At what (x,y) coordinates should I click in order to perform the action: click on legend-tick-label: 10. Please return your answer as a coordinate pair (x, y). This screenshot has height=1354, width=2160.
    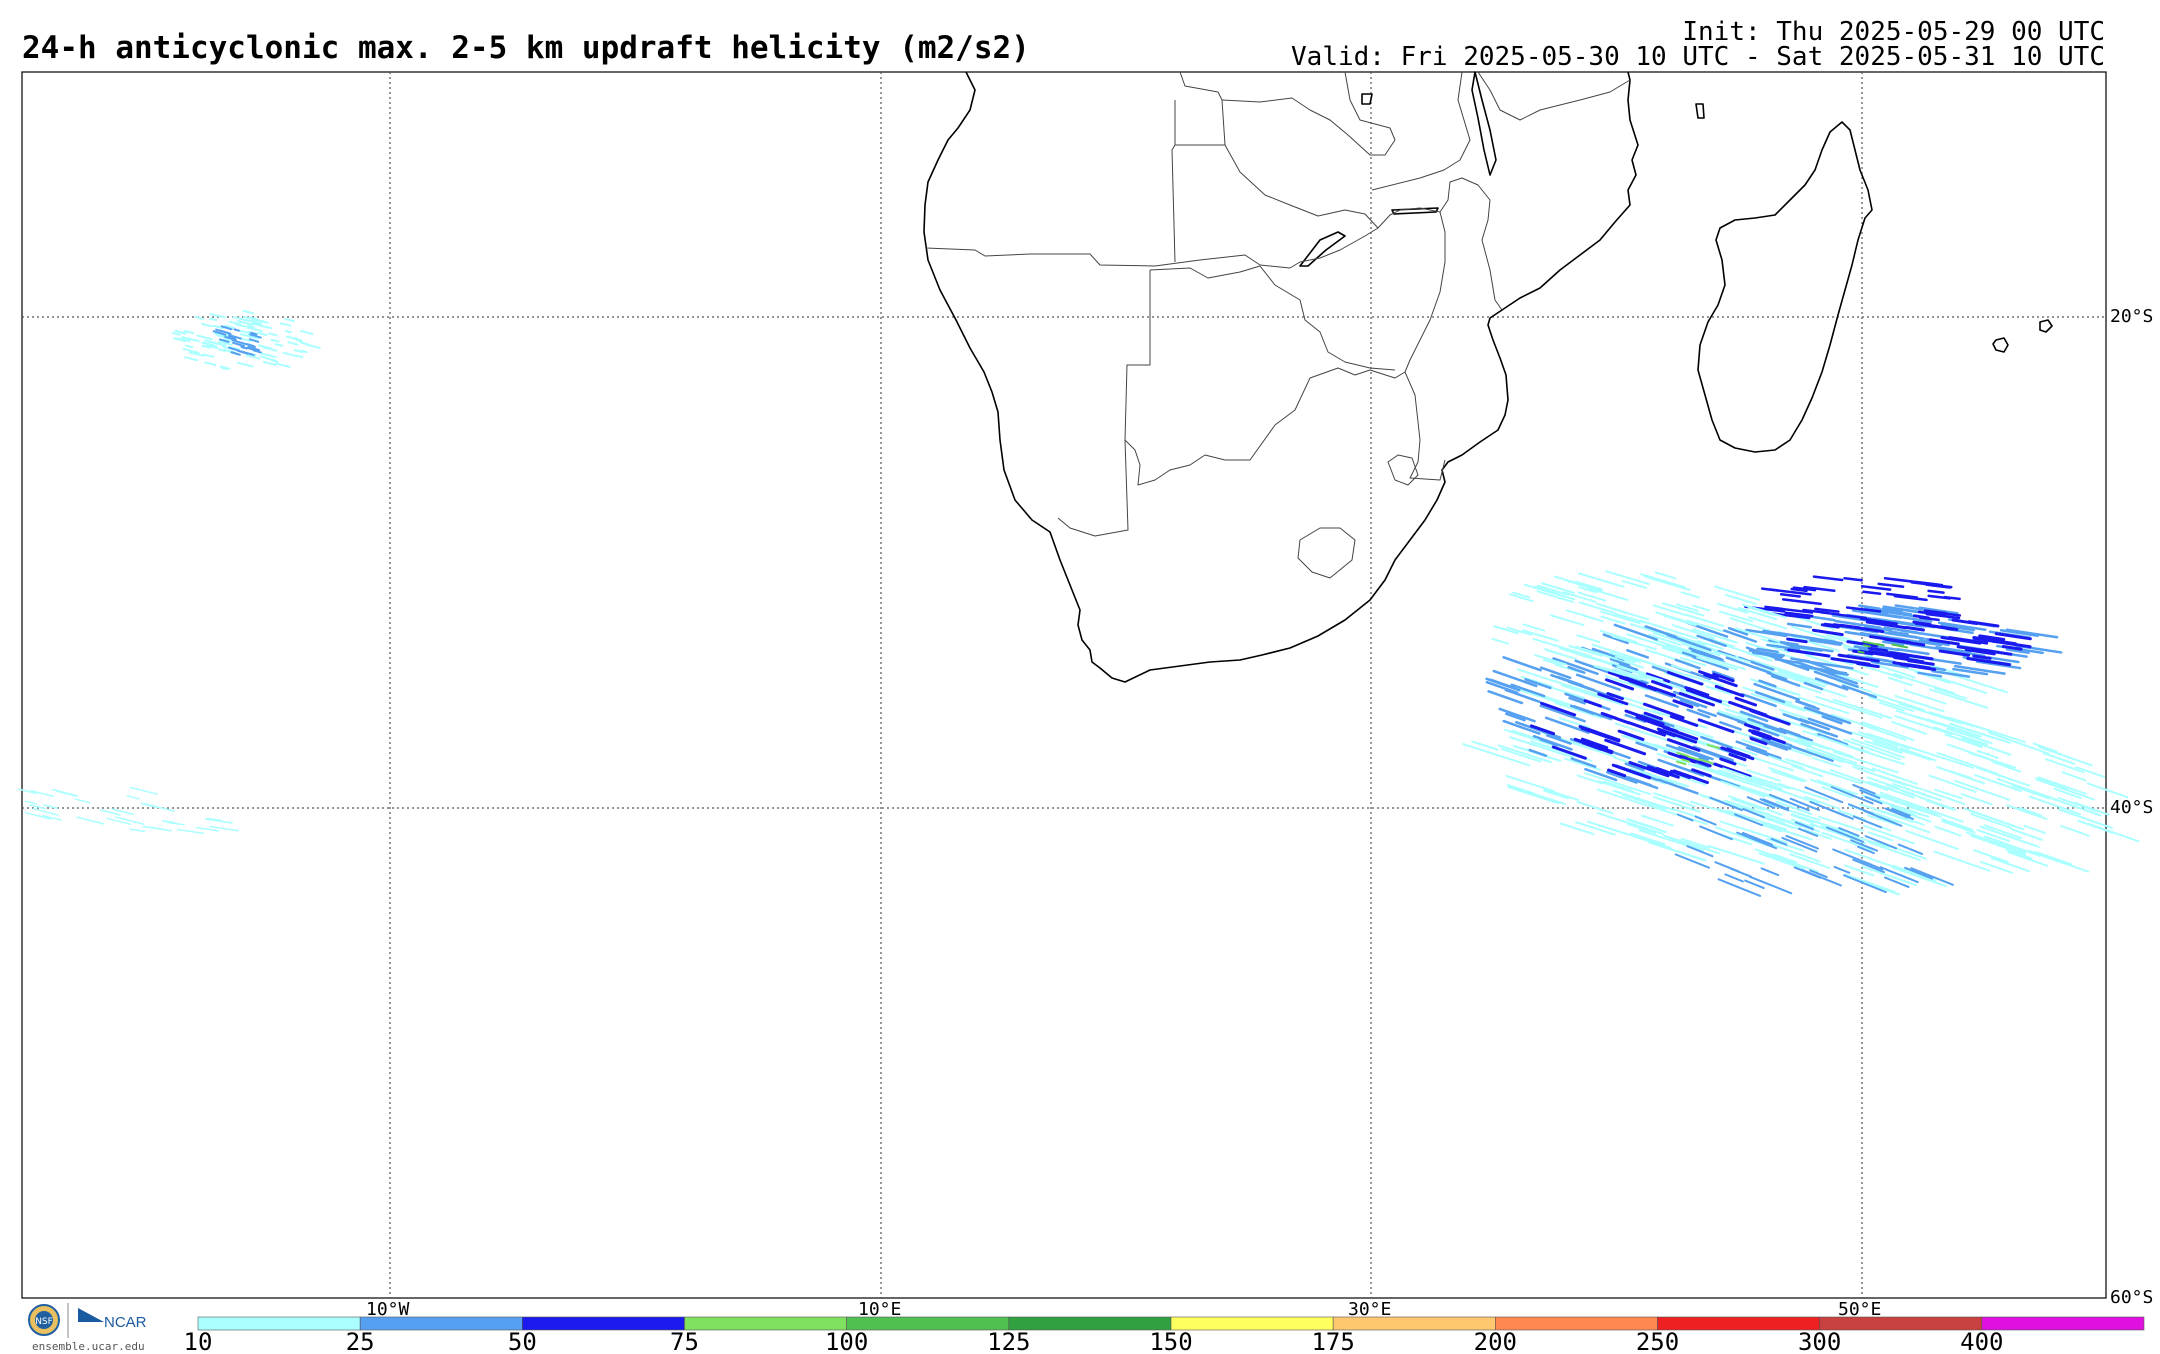
    Looking at the image, I should click on (198, 1341).